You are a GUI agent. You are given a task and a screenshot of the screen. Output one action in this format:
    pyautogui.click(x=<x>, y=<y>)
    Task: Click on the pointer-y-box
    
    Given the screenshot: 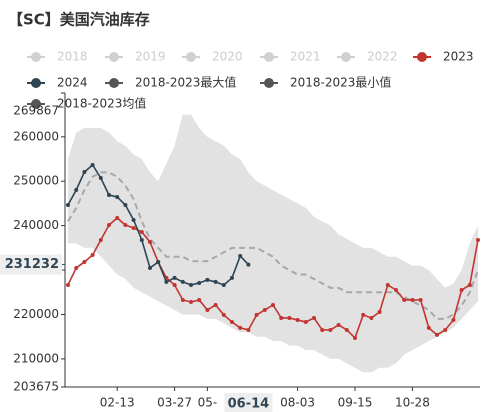 What is the action you would take?
    pyautogui.click(x=31, y=264)
    